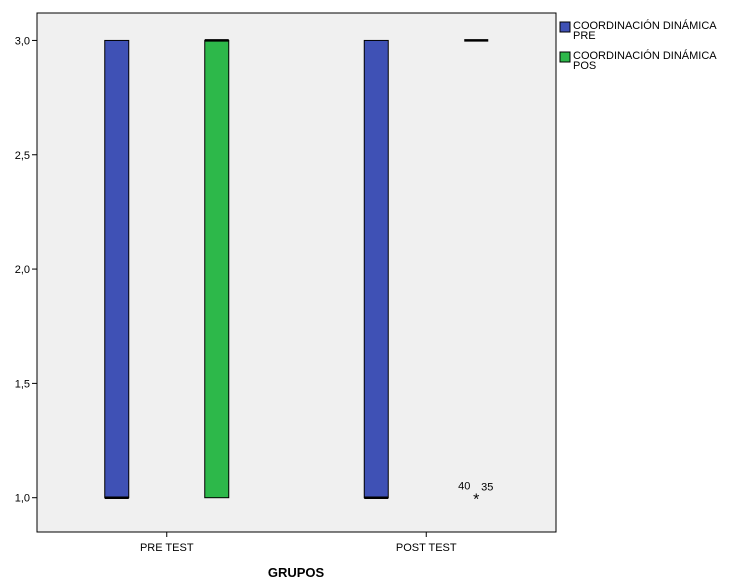  Describe the element at coordinates (487, 488) in the screenshot. I see `outlier-label: 35` at that location.